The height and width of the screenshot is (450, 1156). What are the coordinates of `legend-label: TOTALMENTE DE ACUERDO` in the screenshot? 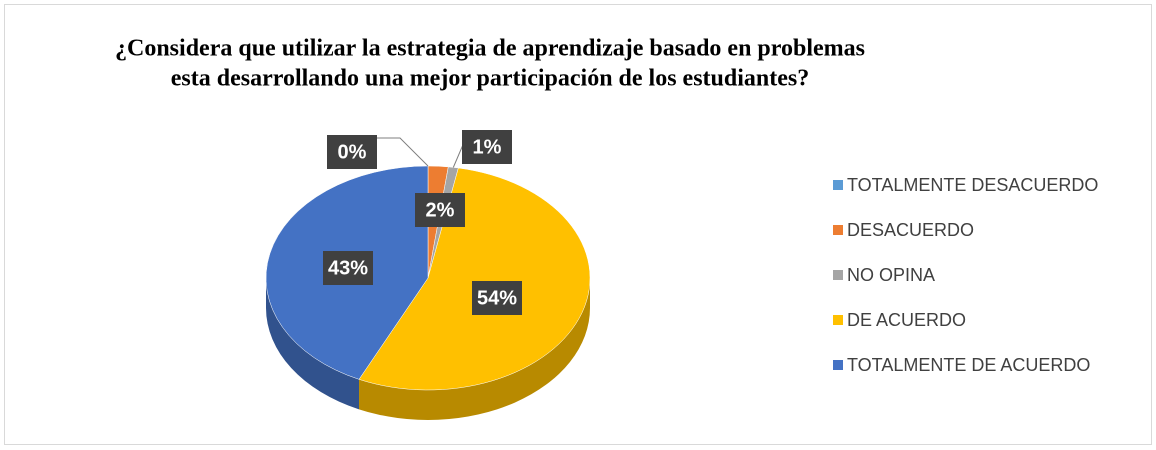 It's located at (968, 365).